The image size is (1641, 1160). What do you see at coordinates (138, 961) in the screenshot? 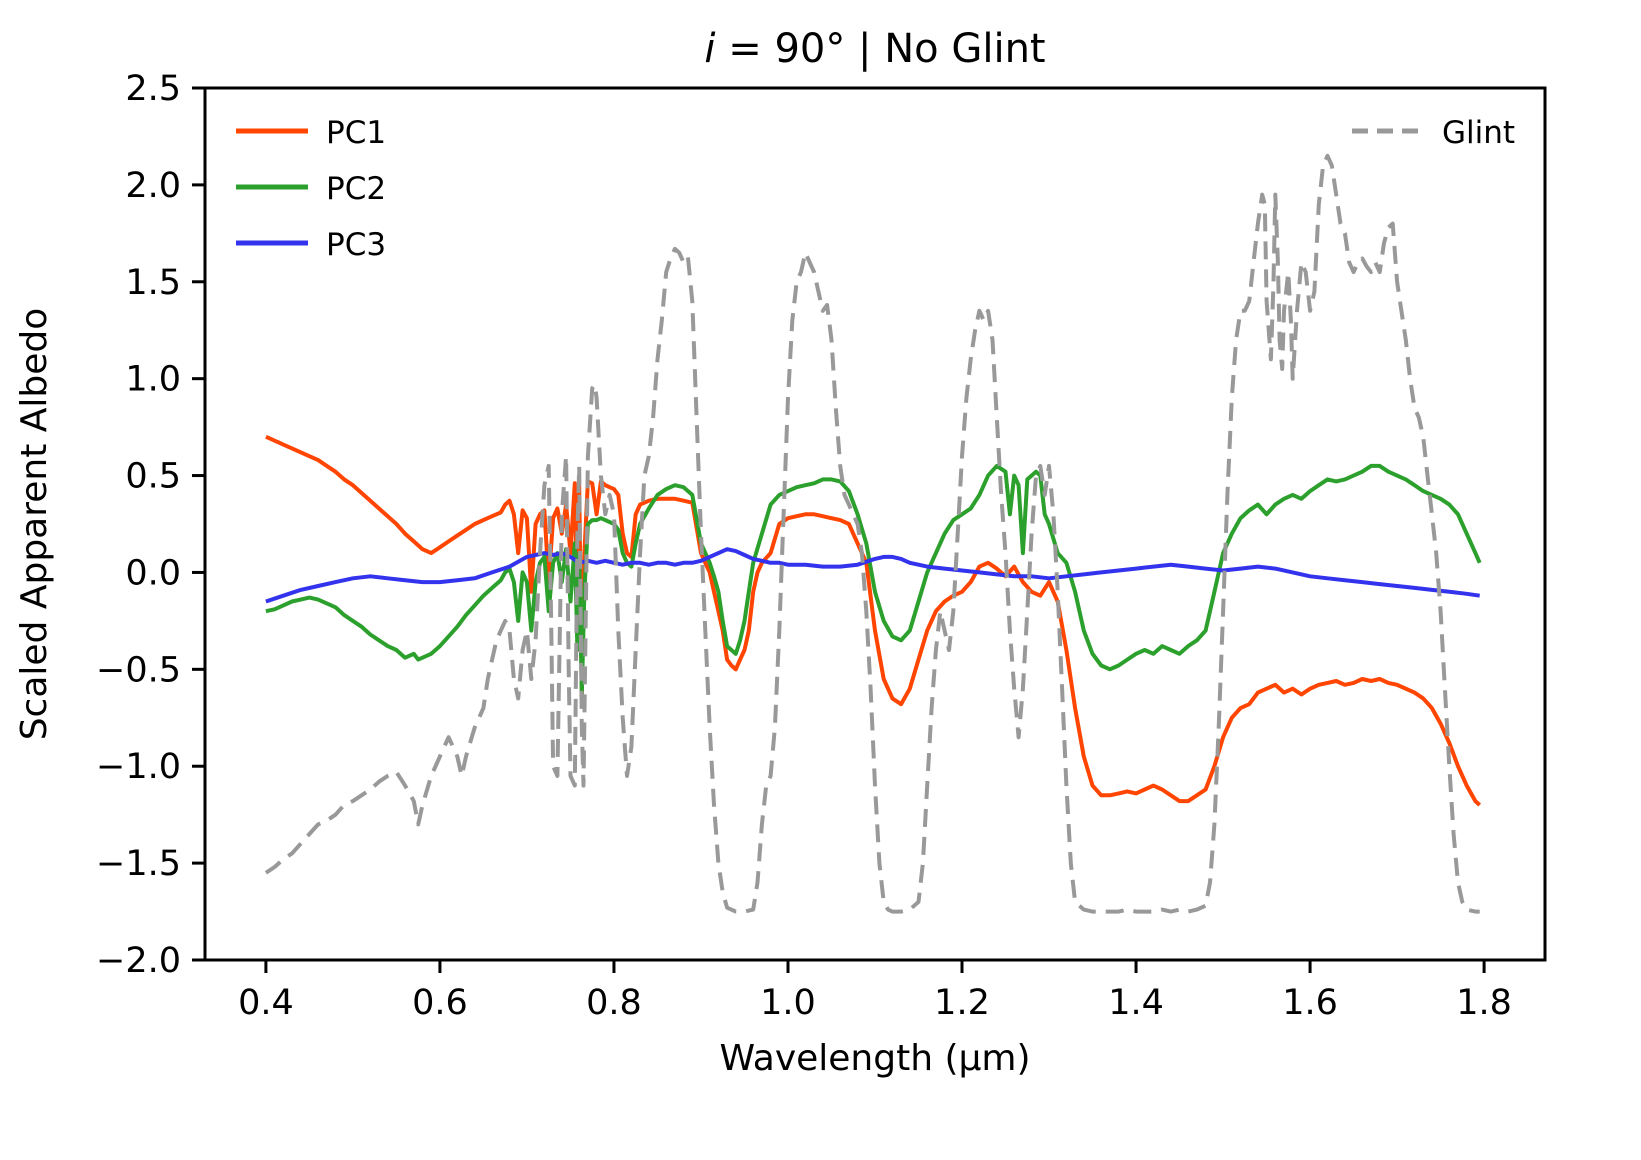
I see `y-tick-label: −2.0` at bounding box center [138, 961].